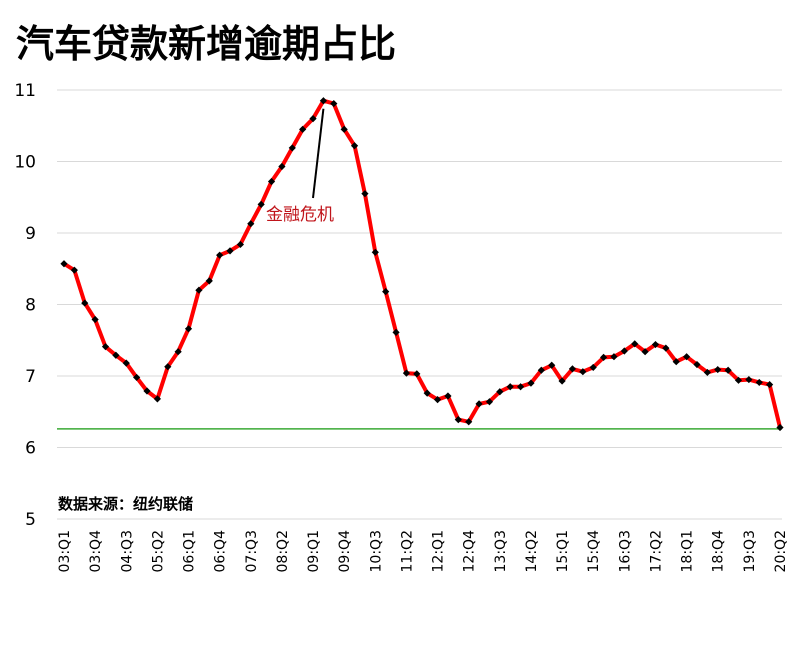 The width and height of the screenshot is (800, 656). Describe the element at coordinates (30, 377) in the screenshot. I see `y-tick-label: 7` at that location.